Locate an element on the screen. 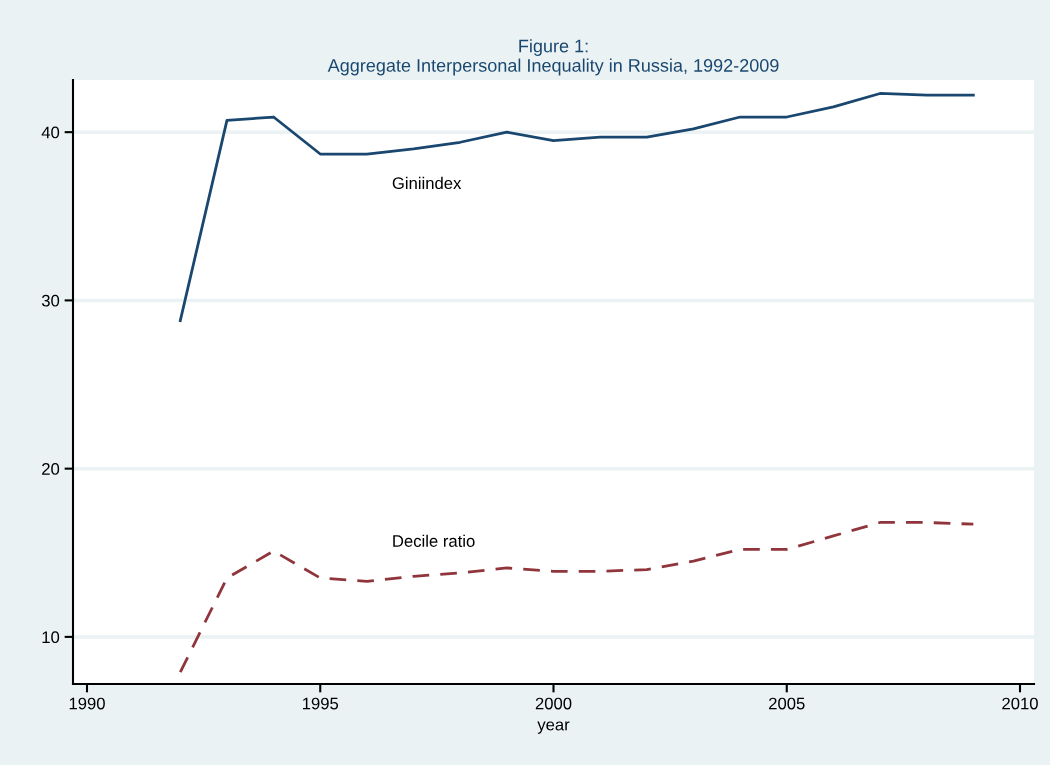 This screenshot has height=765, width=1050. y-tick-label: 30 is located at coordinates (50, 300).